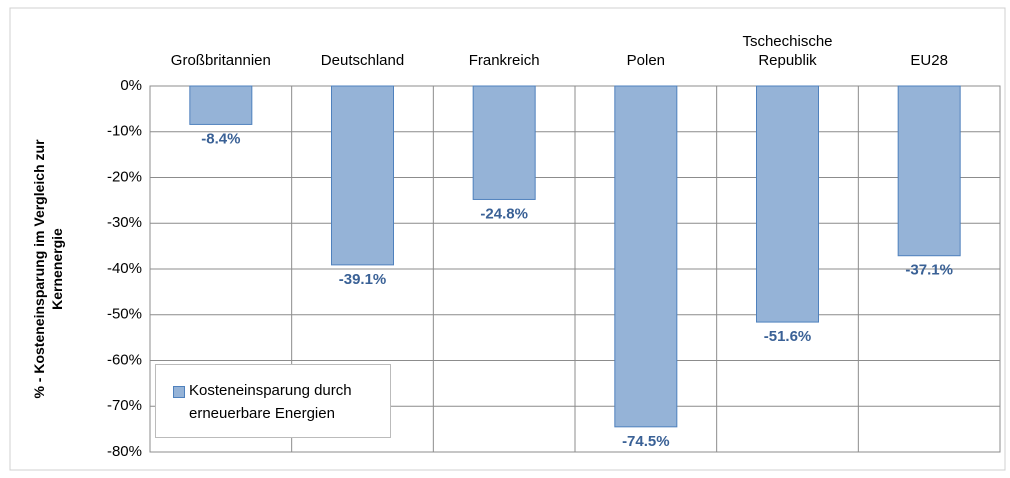 This screenshot has width=1010, height=478. Describe the element at coordinates (362, 60) in the screenshot. I see `x-tick-label: Deutschland` at that location.